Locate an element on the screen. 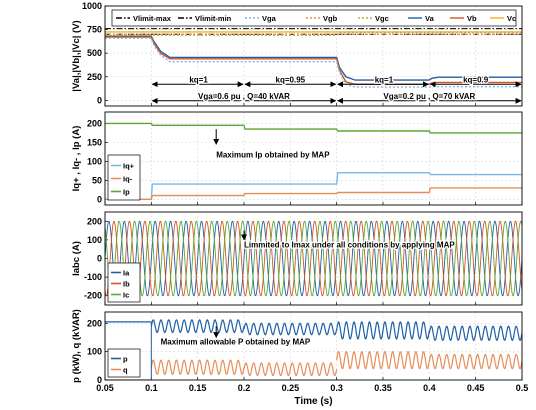 Image resolution: width=536 pixels, height=410 pixels. x-tick-label: 0.05 is located at coordinates (105, 388).